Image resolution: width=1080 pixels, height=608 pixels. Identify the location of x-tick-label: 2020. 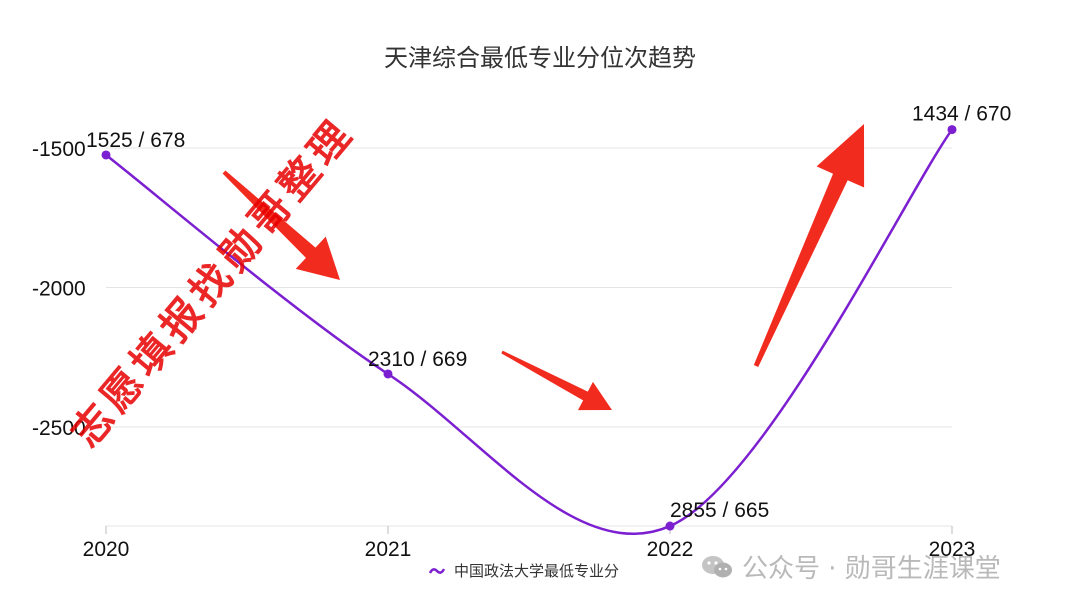
(106, 549).